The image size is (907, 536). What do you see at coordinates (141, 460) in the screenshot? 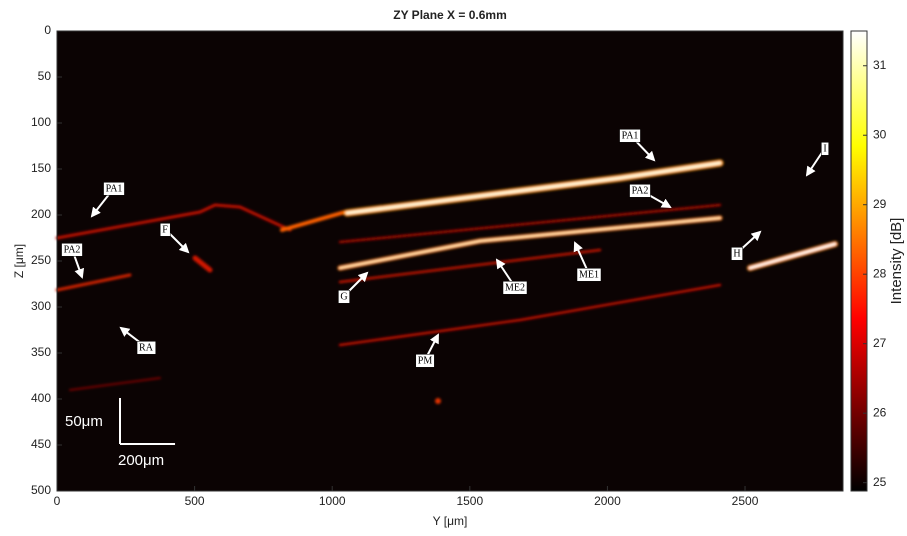
I see `scale-bar-x-label: 200μm` at bounding box center [141, 460].